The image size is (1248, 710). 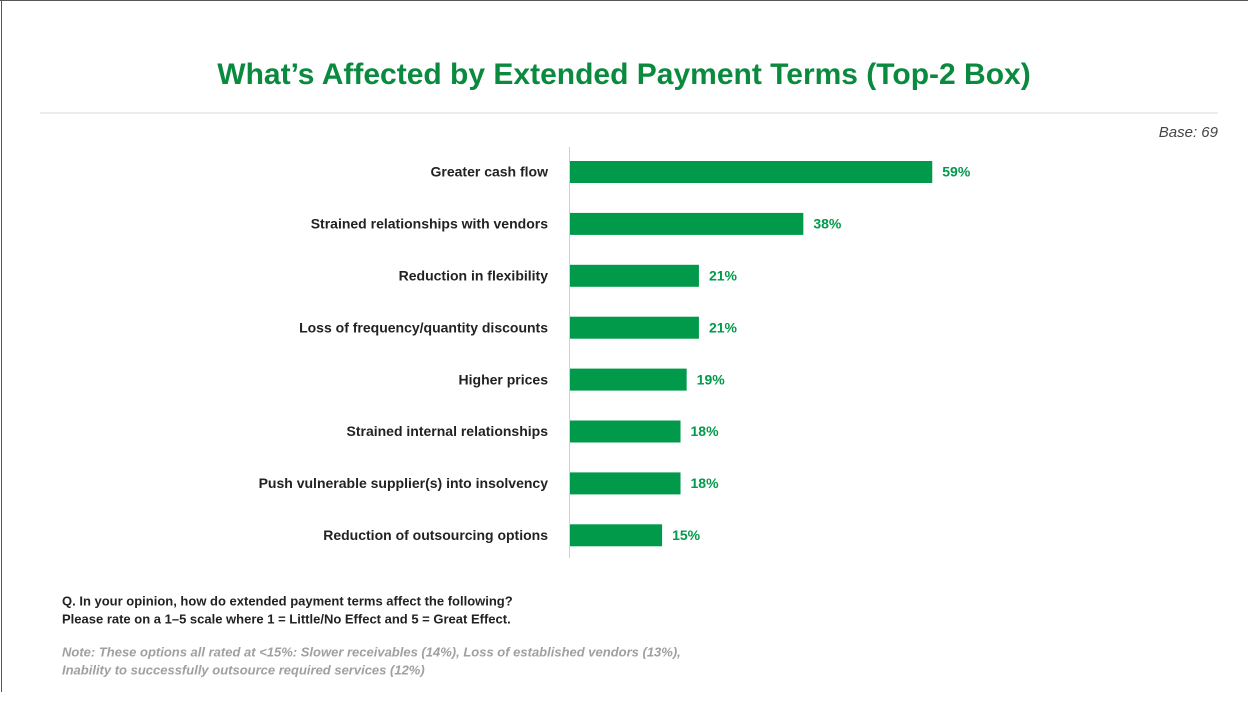 I want to click on value-label: 59%, so click(x=956, y=172).